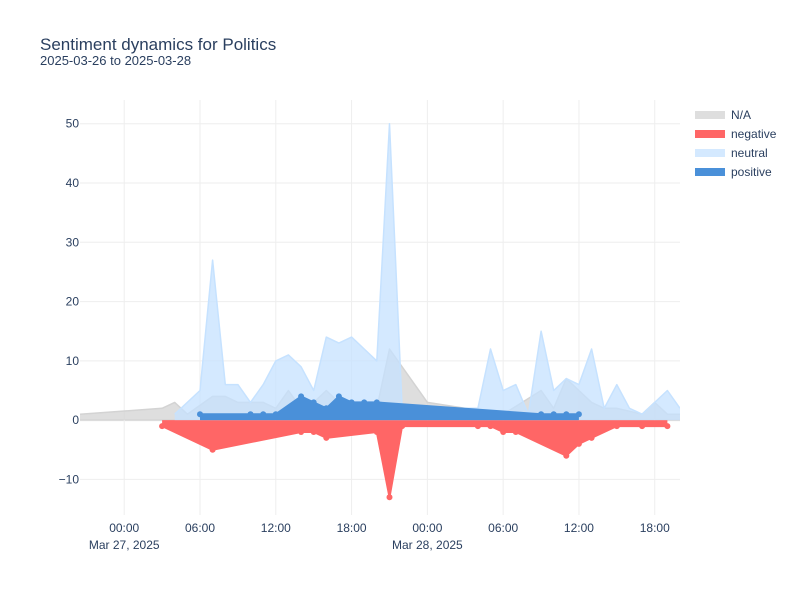  I want to click on legend: N/A negative neutral positive, so click(736, 143).